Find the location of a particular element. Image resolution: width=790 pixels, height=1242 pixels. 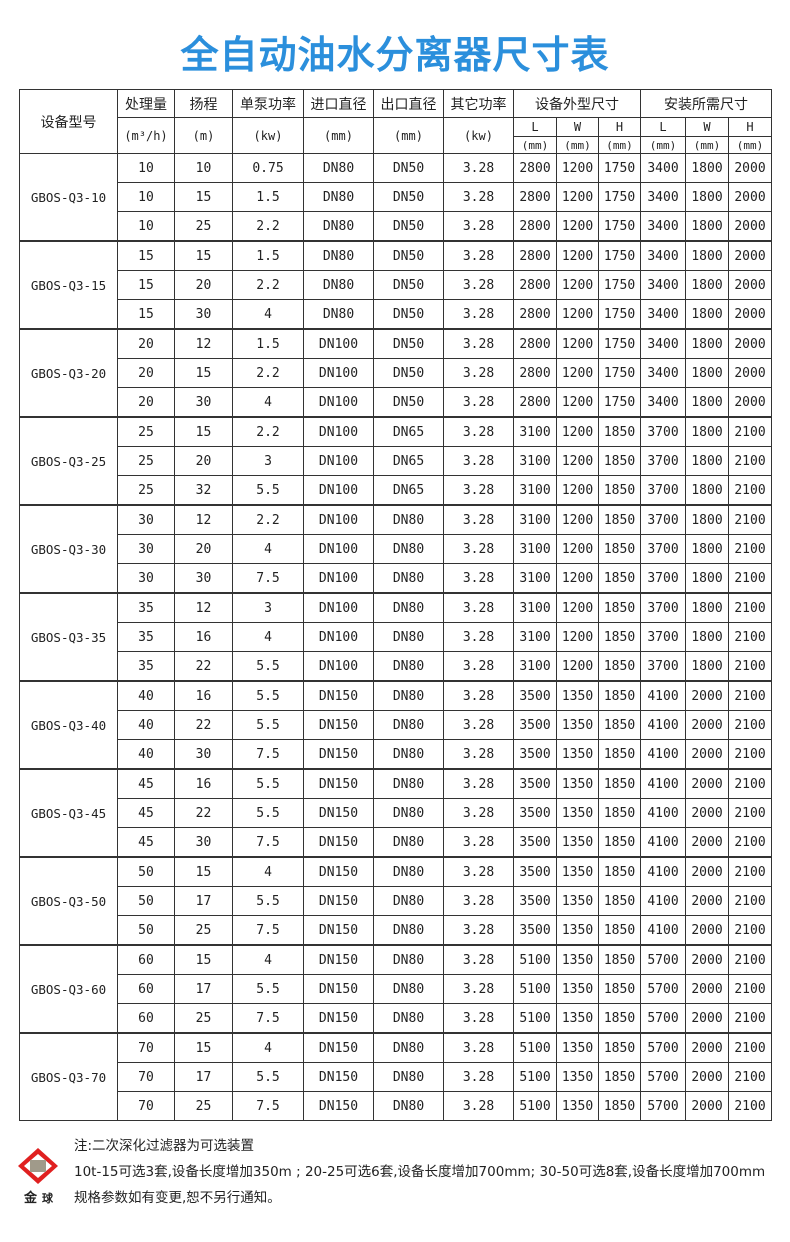

table-cell: 5.5 is located at coordinates (268, 783).